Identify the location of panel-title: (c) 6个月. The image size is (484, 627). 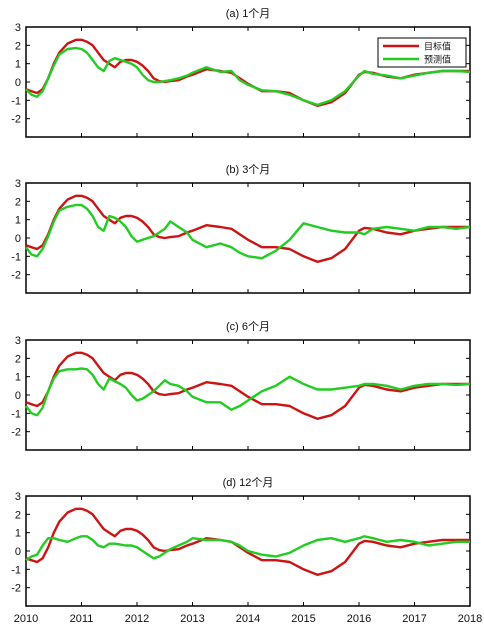
(248, 326).